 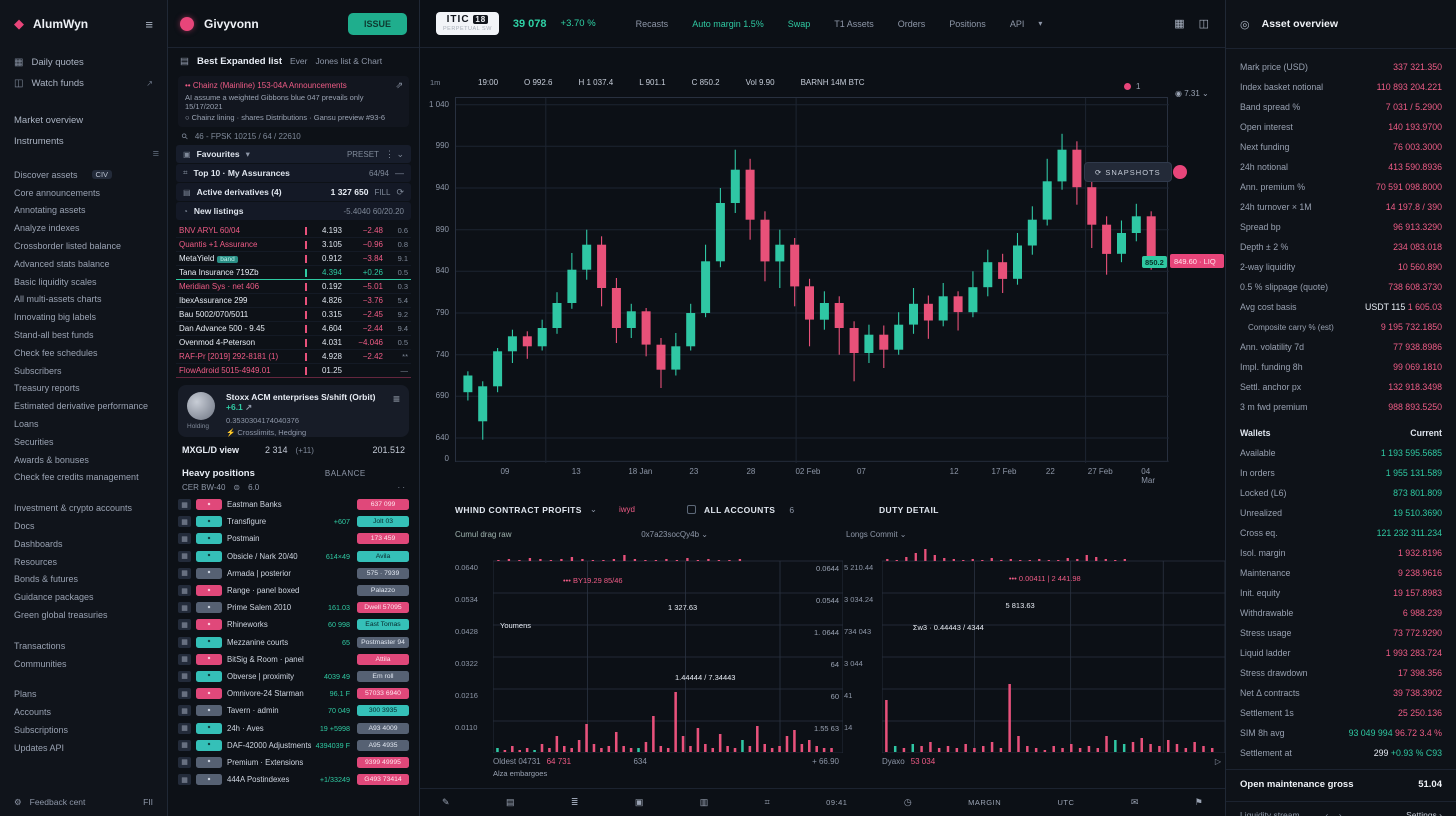 What do you see at coordinates (38, 543) in the screenshot?
I see `sidebar-item-dashboards: Dashboards` at bounding box center [38, 543].